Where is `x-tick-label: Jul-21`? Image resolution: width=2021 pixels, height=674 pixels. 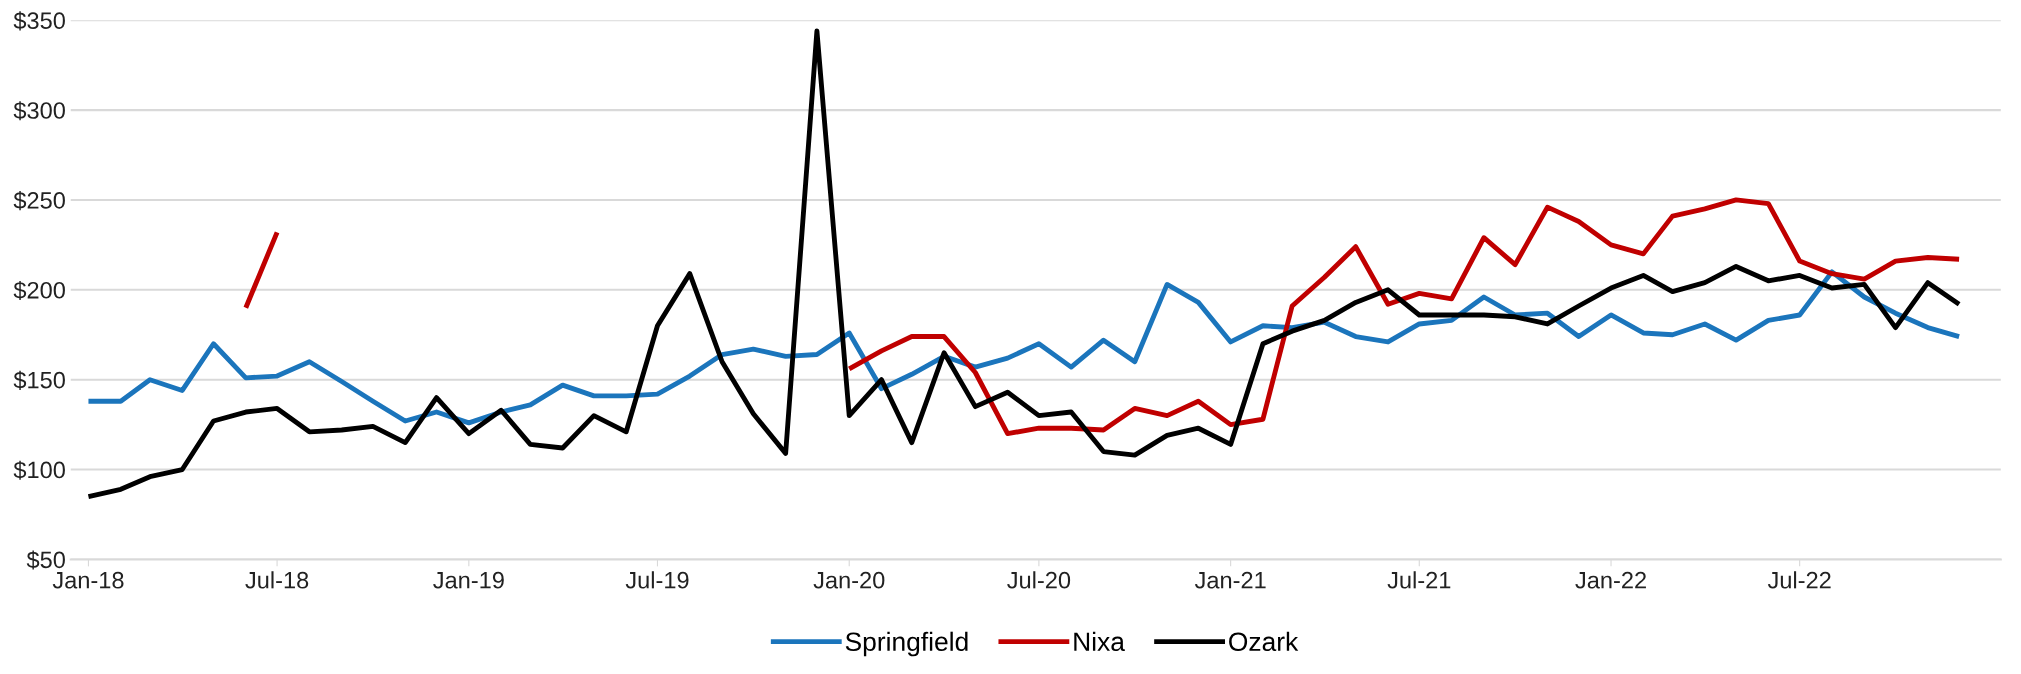
x-tick-label: Jul-21 is located at coordinates (1419, 580).